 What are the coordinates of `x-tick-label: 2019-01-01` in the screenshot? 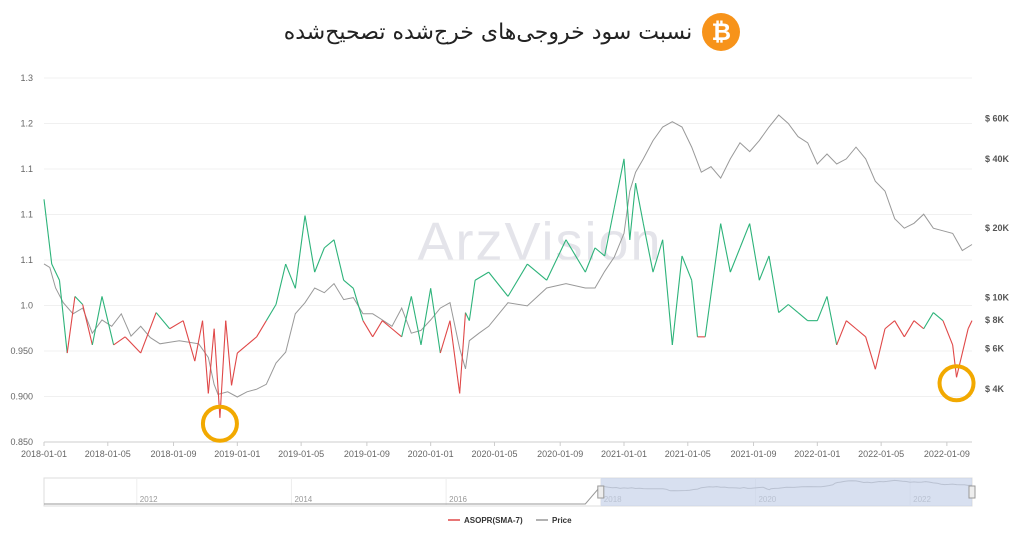 It's located at (237, 454).